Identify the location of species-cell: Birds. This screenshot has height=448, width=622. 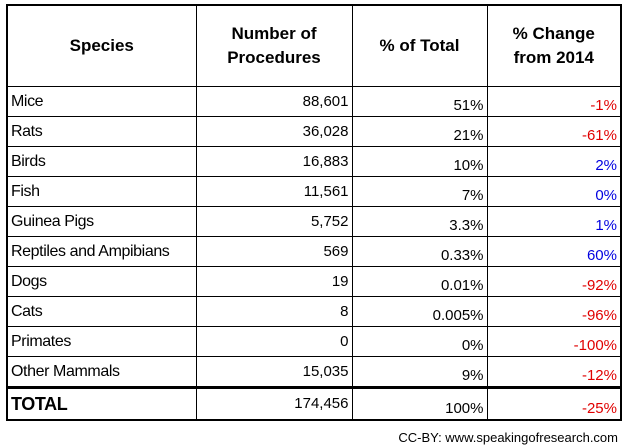
(101, 161).